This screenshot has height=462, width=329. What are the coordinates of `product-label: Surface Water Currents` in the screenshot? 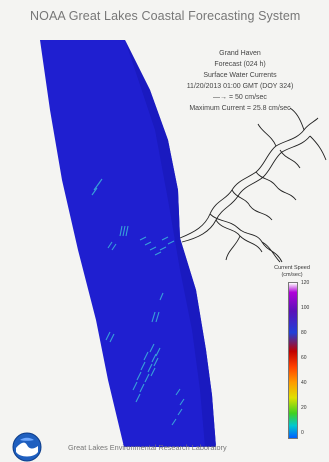 It's located at (240, 75).